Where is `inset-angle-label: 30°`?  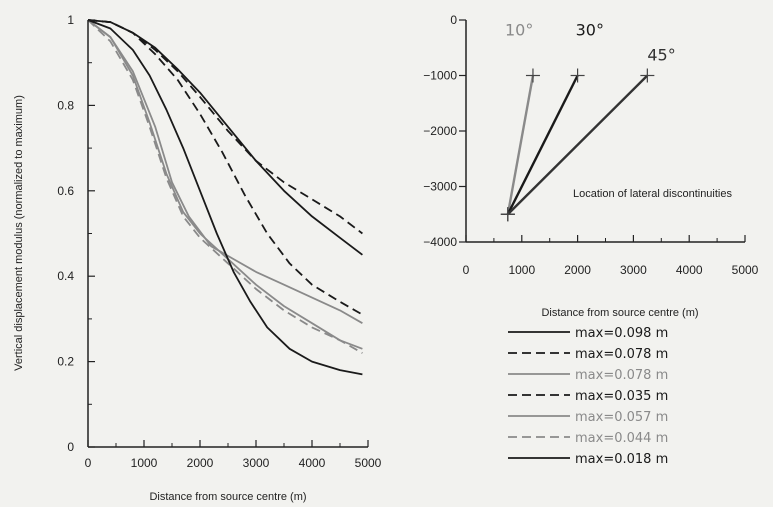
inset-angle-label: 30° is located at coordinates (590, 30).